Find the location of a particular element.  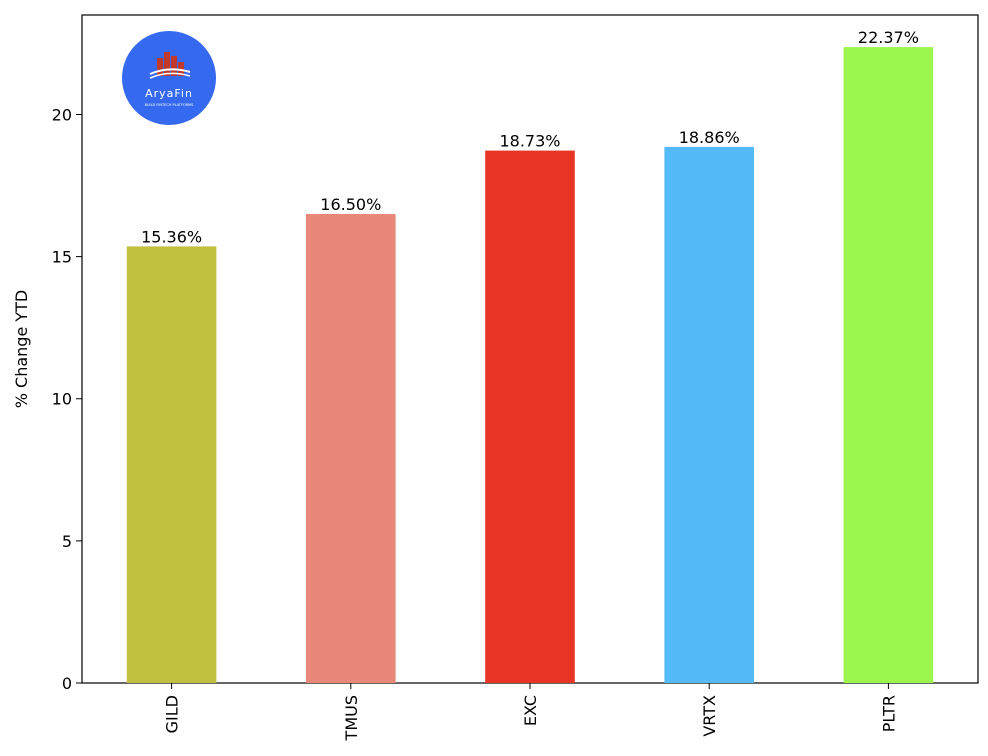

x-tick-label-pltr: PLTR is located at coordinates (888, 713).